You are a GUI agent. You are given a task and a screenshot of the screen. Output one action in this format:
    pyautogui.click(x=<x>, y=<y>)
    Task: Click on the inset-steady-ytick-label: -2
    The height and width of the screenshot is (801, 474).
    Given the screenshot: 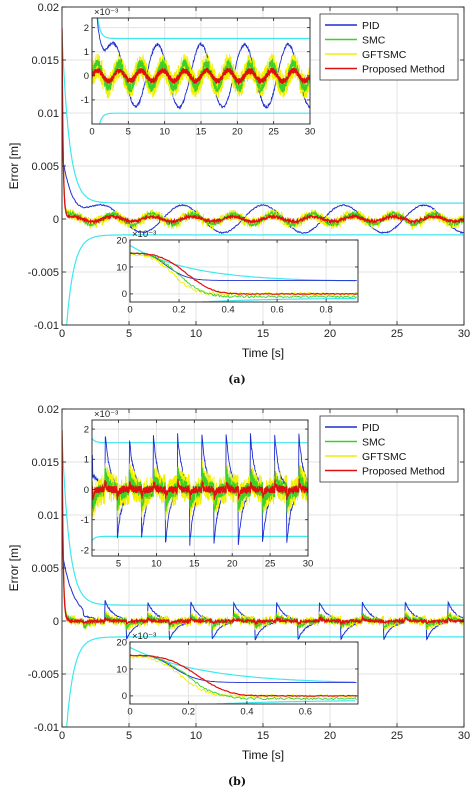 What is the action you would take?
    pyautogui.click(x=85, y=550)
    